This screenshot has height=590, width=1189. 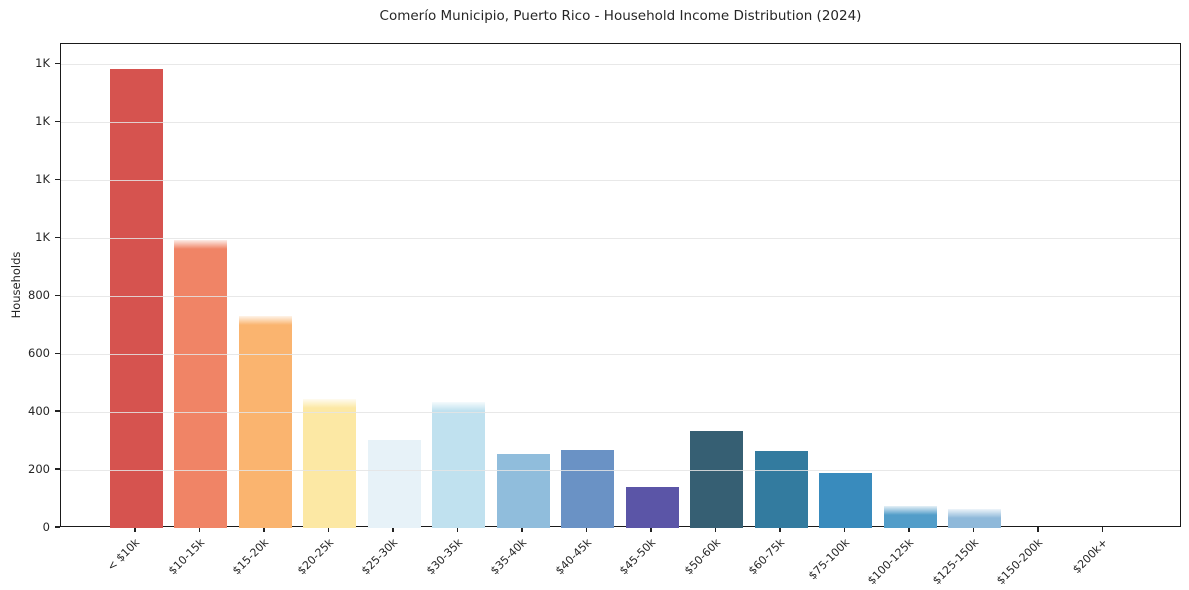 What do you see at coordinates (394, 483) in the screenshot?
I see `bar-25-30k` at bounding box center [394, 483].